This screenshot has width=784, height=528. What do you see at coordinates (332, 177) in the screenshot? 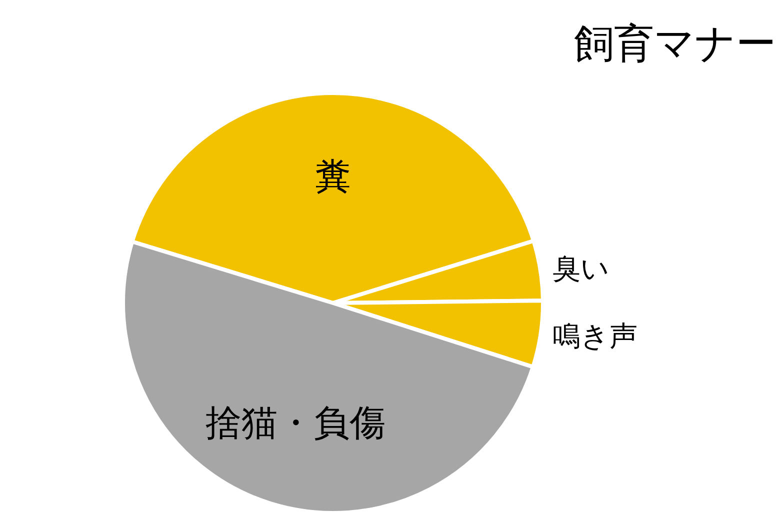
I see `slice-label: 糞` at bounding box center [332, 177].